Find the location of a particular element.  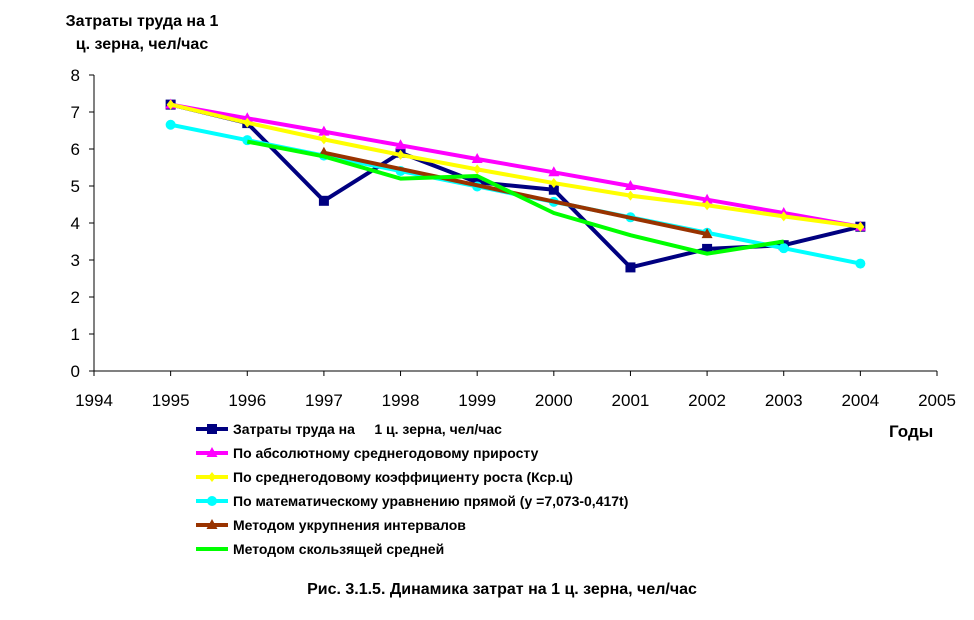

legend-item: Методом укрупнения интервалов is located at coordinates (411, 525).